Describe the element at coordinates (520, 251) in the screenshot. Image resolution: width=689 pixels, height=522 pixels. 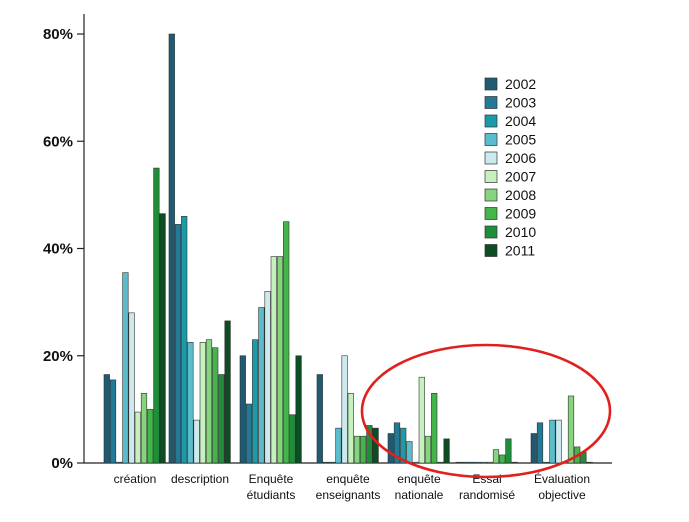
I see `legend-label-2011: 2011` at that location.